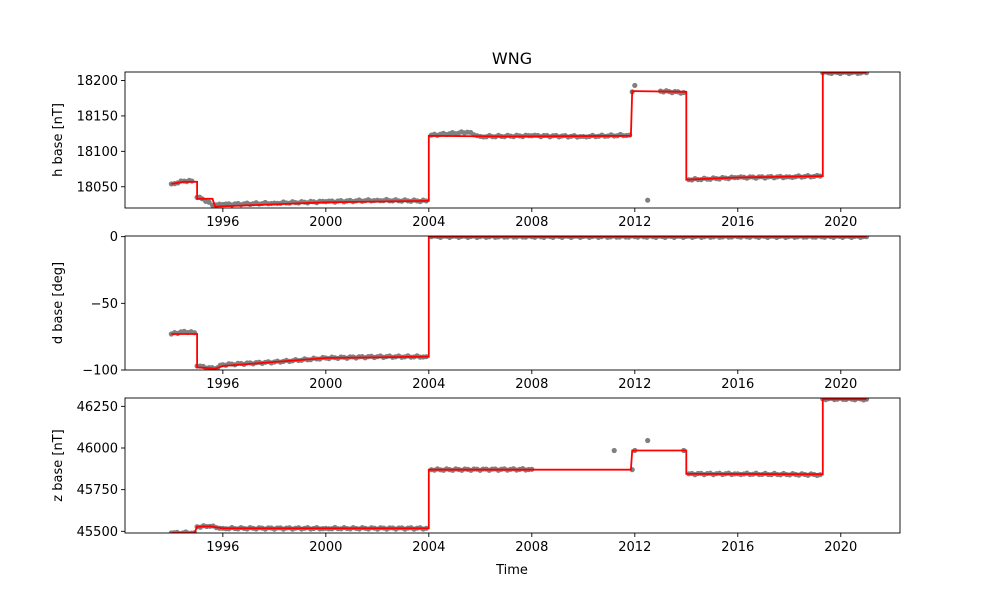  What do you see at coordinates (97, 81) in the screenshot?
I see `y-tick-label: 18200` at bounding box center [97, 81].